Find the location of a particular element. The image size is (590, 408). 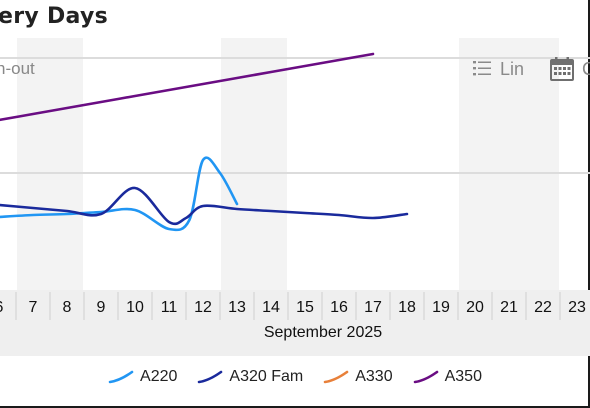

legend-item-a330: A330 is located at coordinates (358, 377).